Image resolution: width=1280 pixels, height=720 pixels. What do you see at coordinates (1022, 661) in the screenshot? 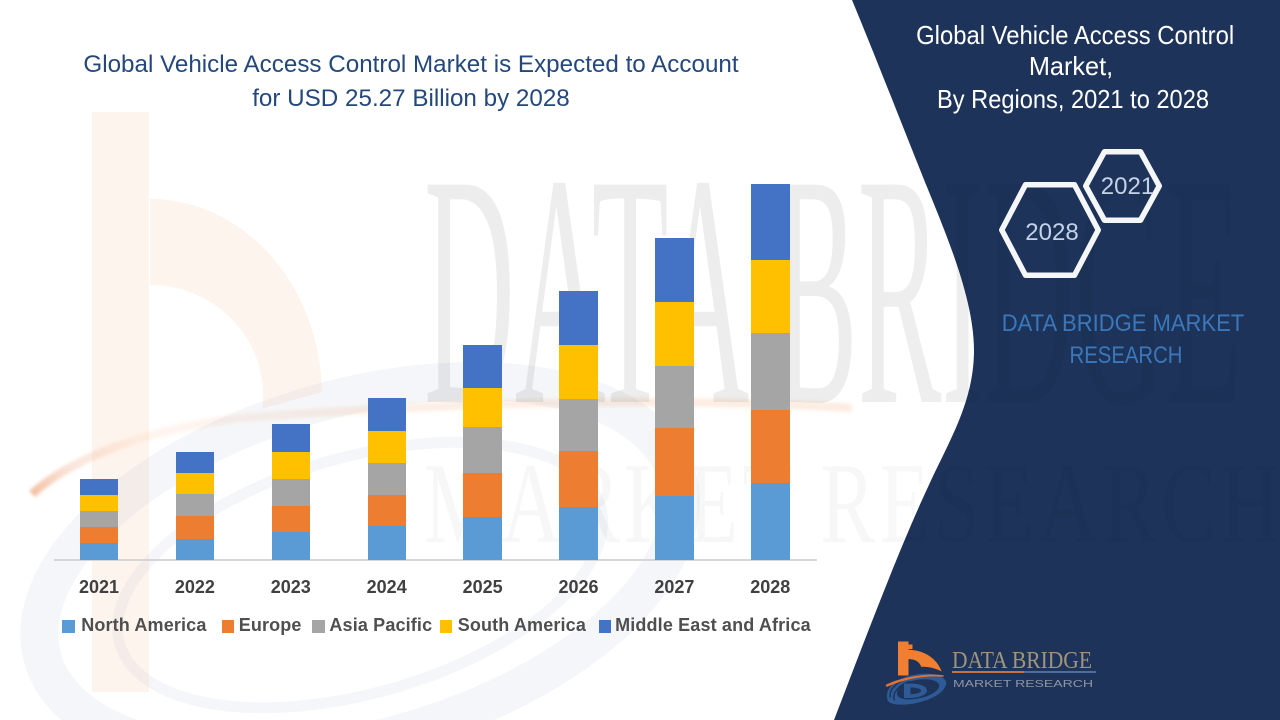
I see `svg-text: DATA BRIDGE` at bounding box center [1022, 661].